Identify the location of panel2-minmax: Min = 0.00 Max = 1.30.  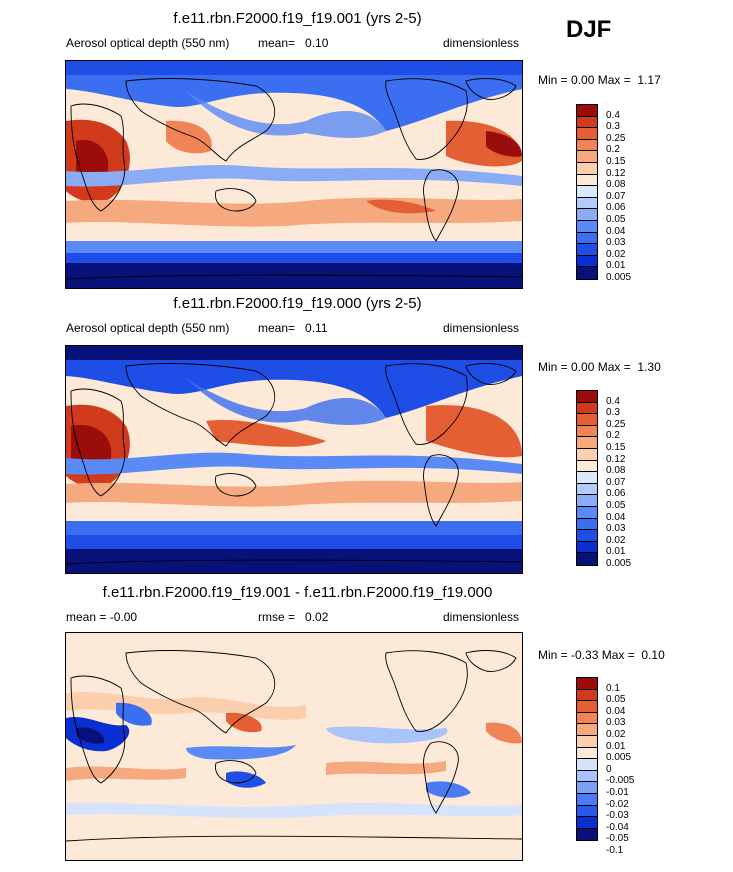
(599, 367).